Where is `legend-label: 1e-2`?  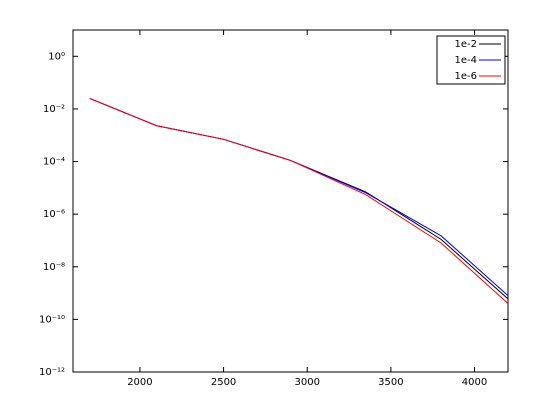 legend-label: 1e-2 is located at coordinates (466, 44).